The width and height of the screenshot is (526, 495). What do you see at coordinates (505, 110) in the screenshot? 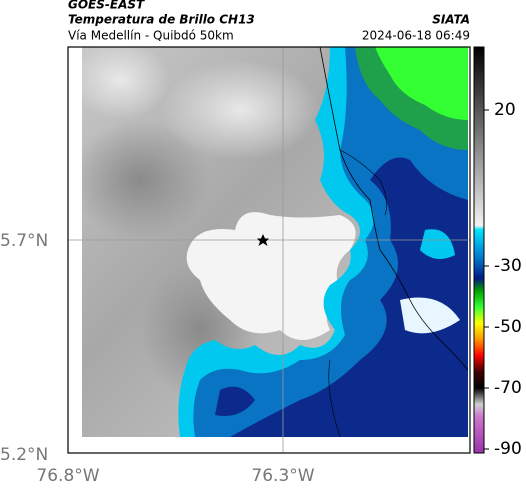
I see `colorbar-tick-label: 20` at bounding box center [505, 110].